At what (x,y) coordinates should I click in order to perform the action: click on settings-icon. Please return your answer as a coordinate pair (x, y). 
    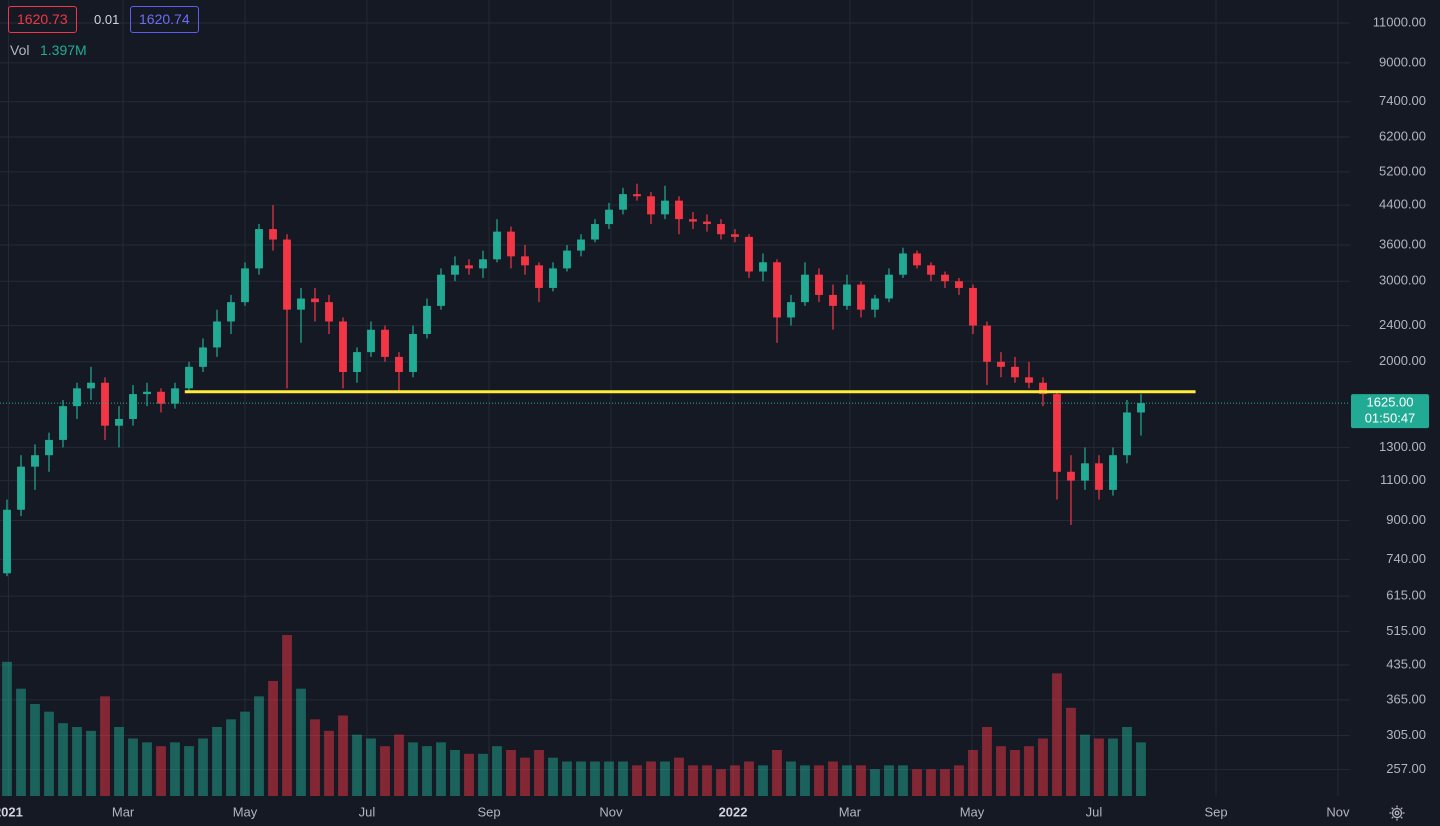
    Looking at the image, I should click on (1397, 813).